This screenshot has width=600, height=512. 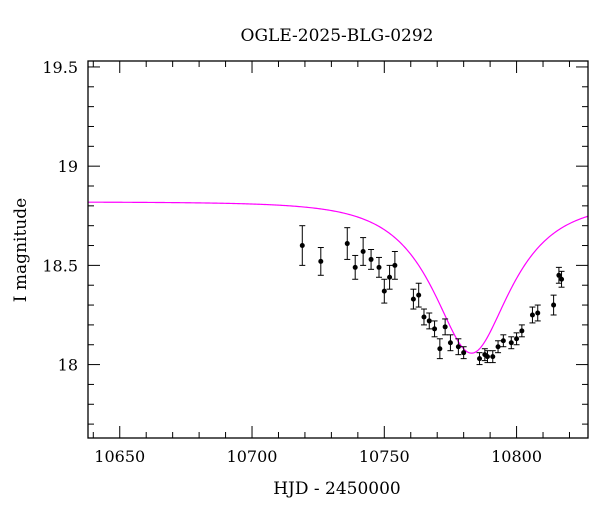 I want to click on y-axis-label: I magnitude, so click(x=21, y=250).